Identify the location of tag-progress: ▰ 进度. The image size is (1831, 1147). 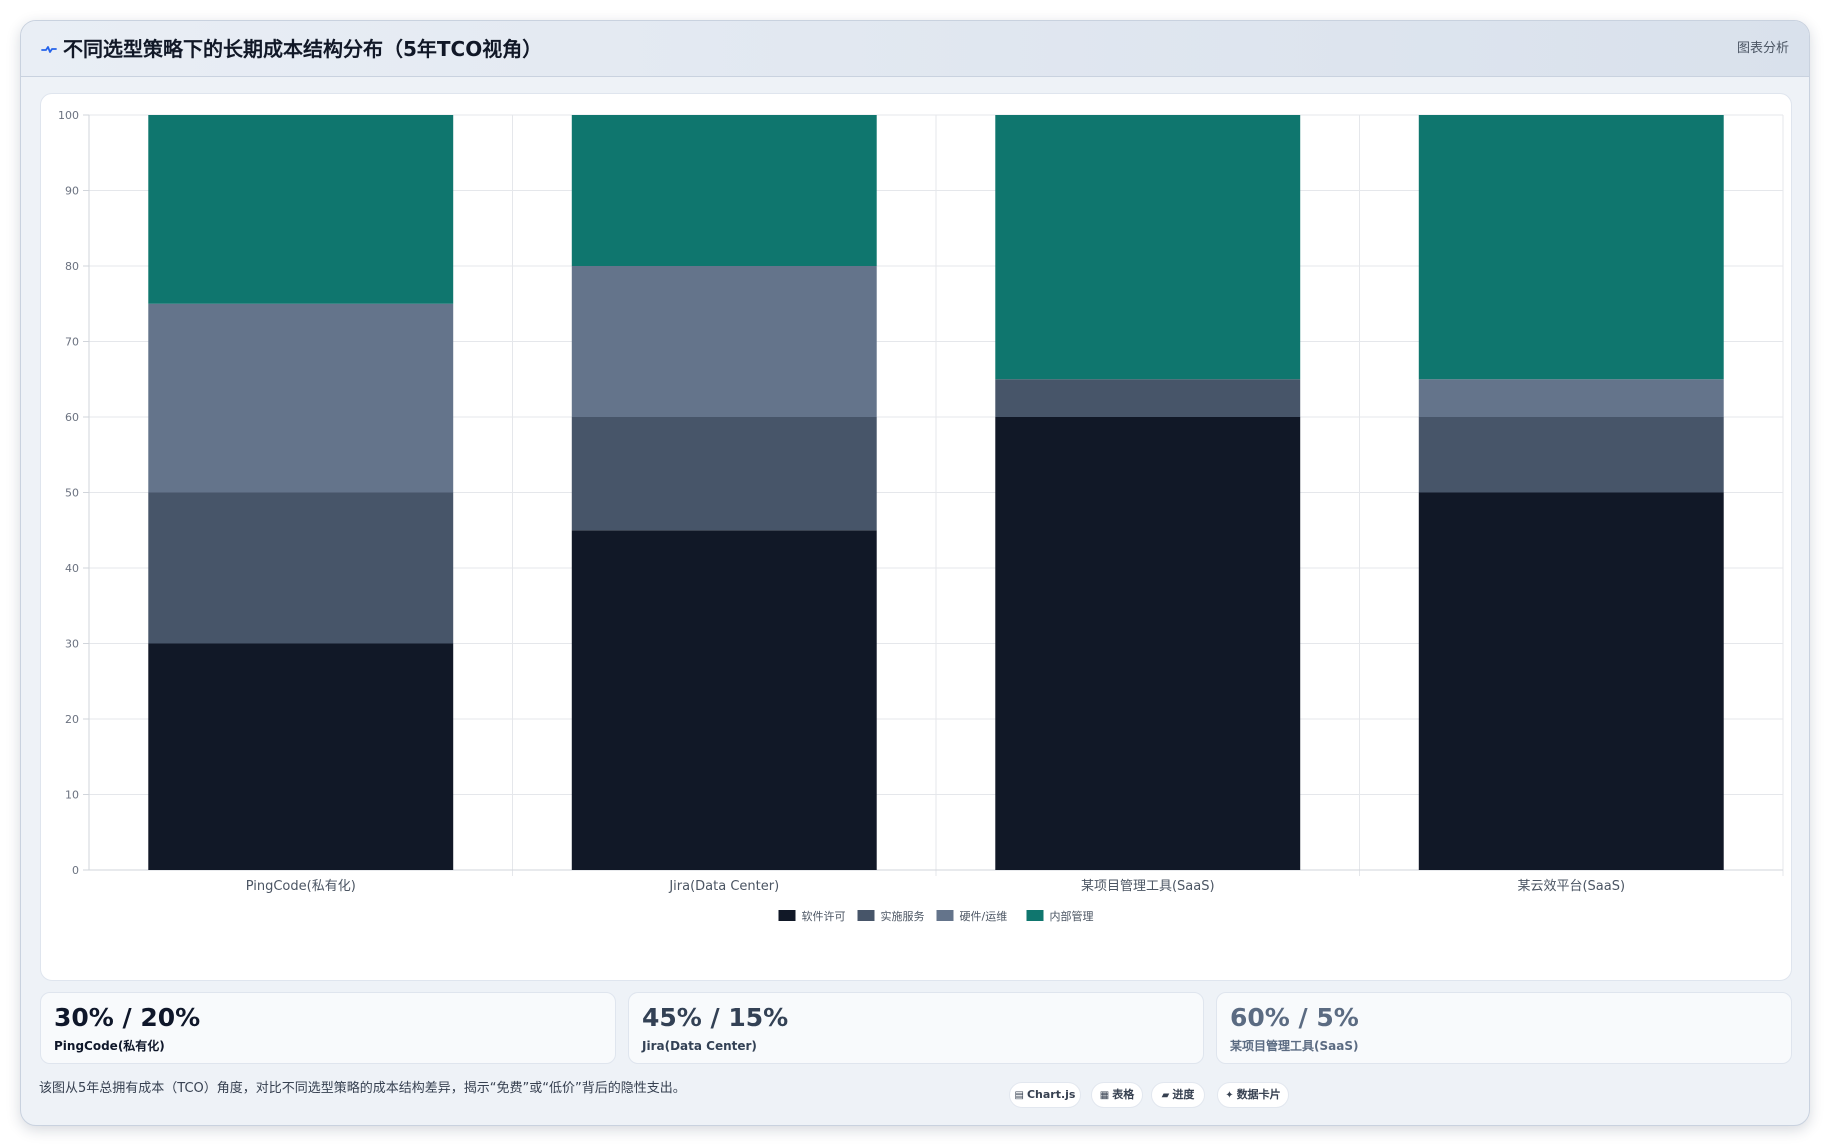
(1178, 1095).